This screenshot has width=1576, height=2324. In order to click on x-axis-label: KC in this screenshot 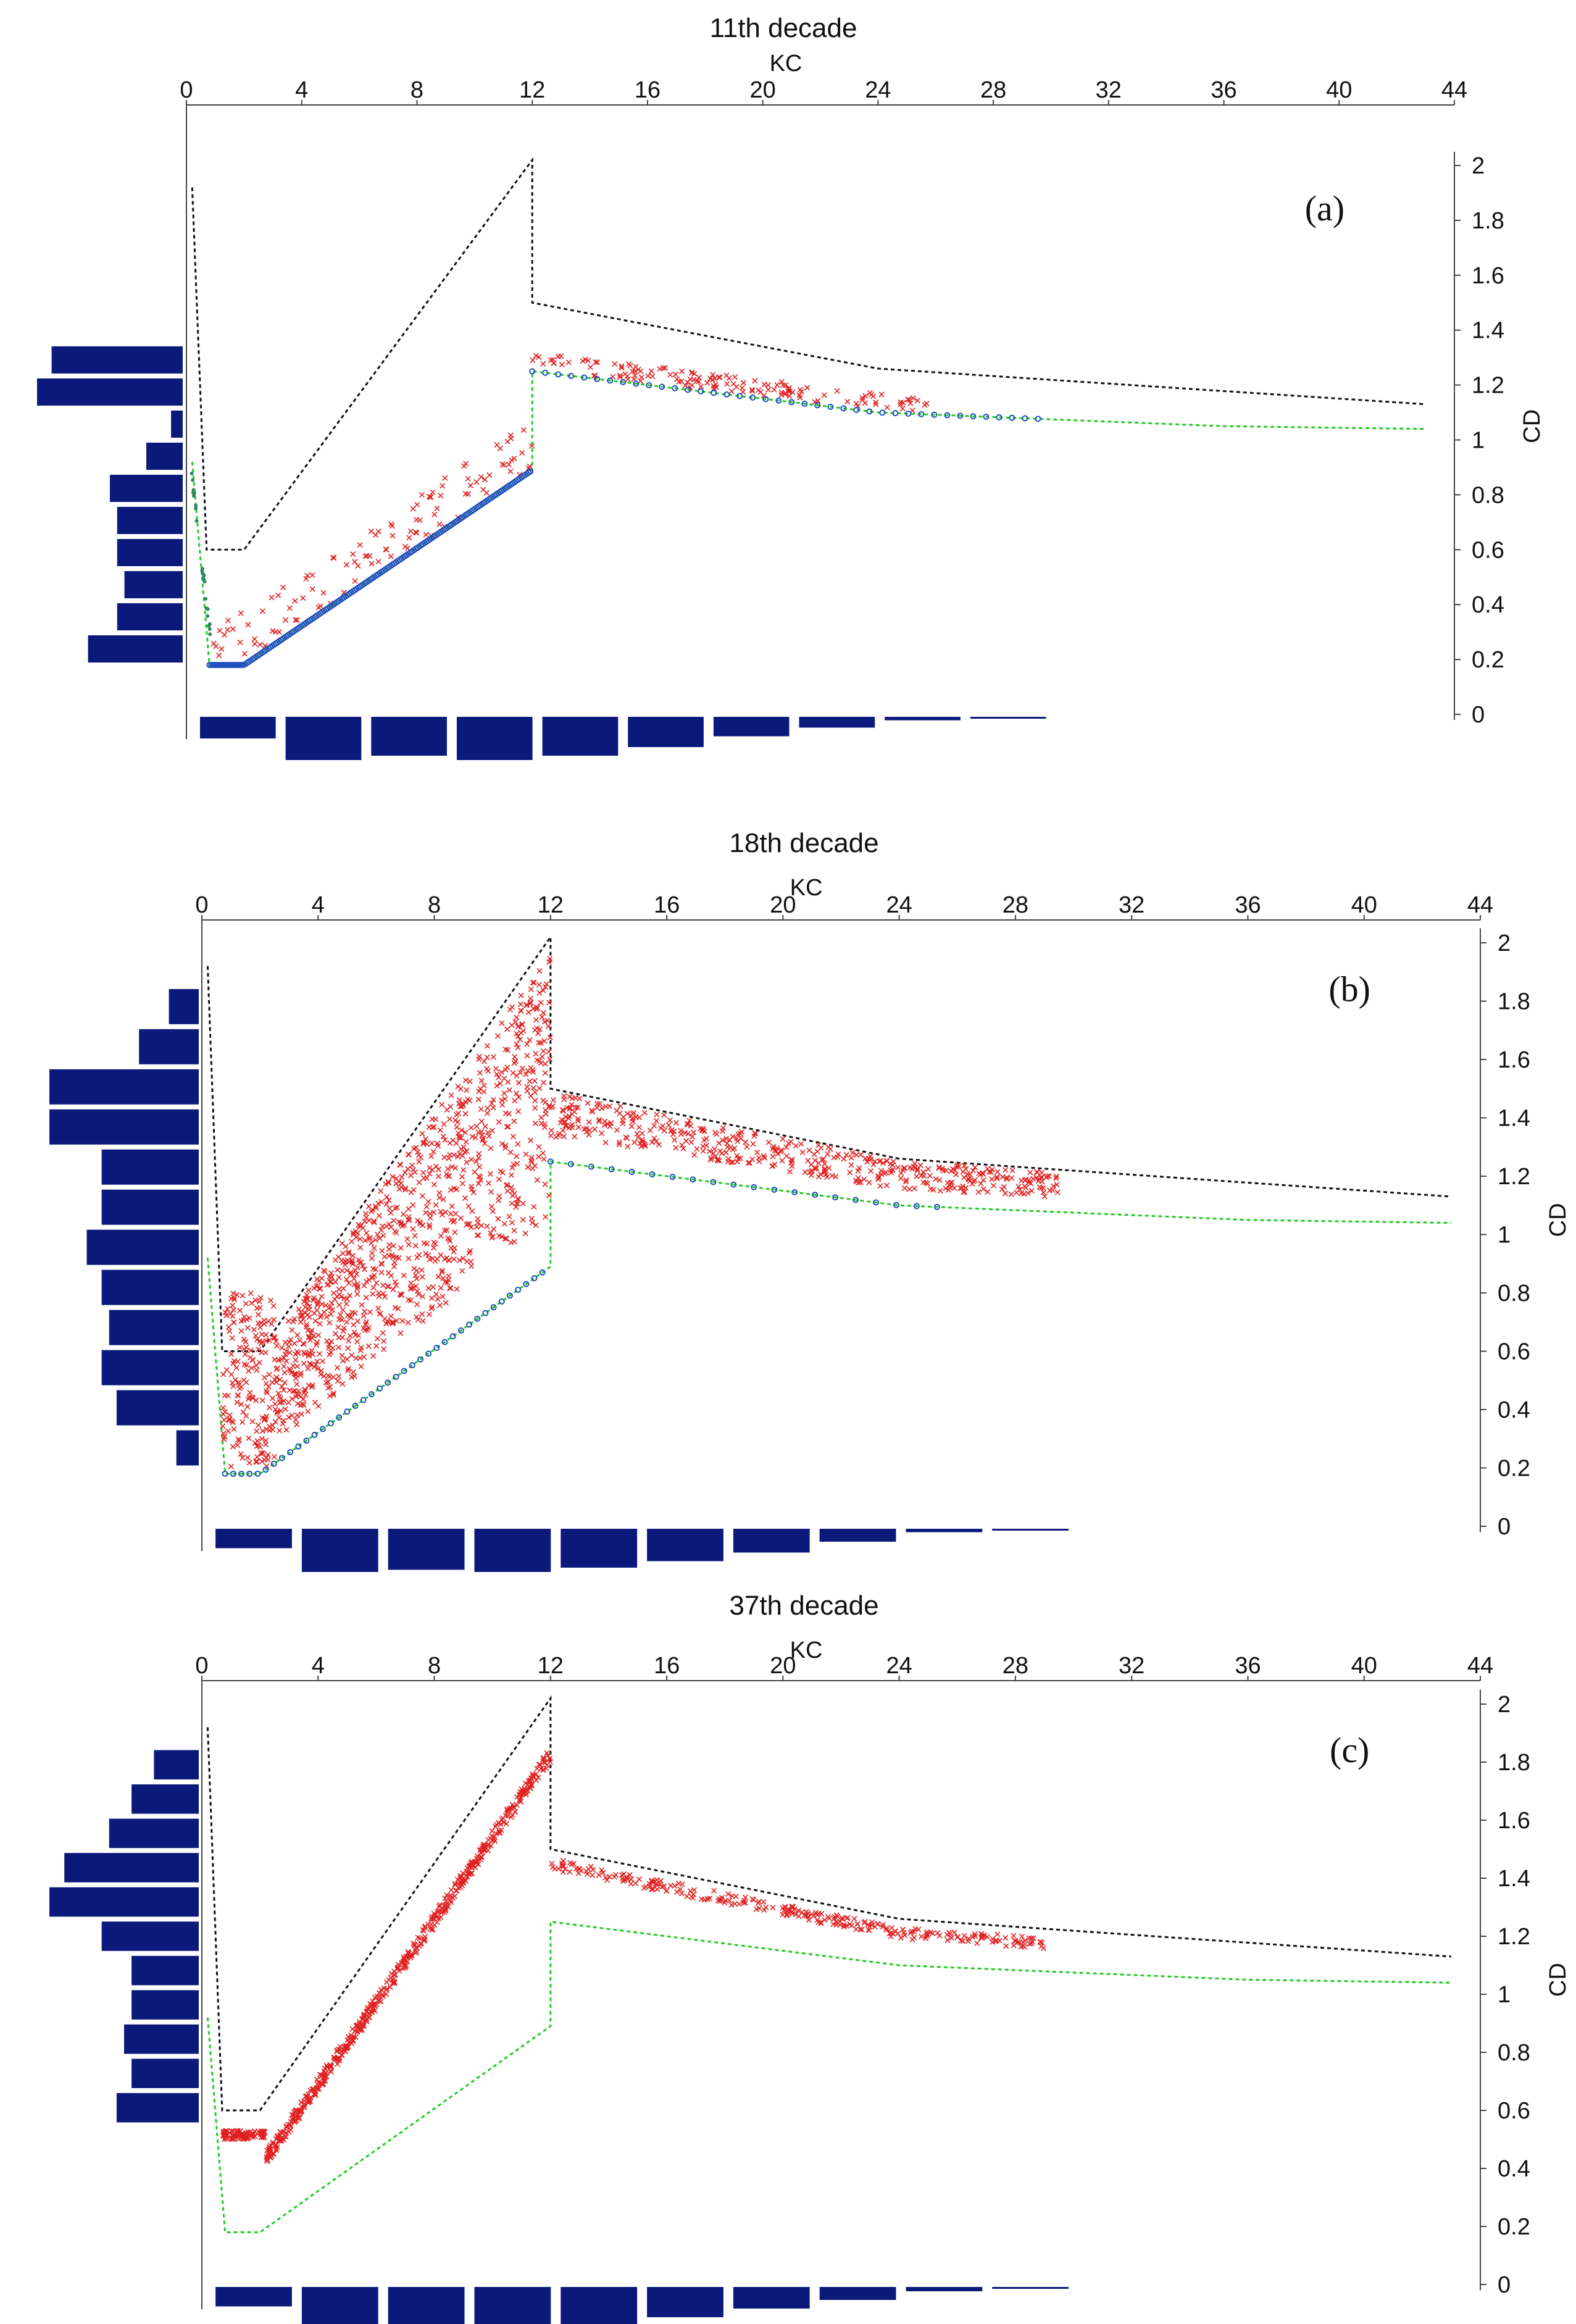, I will do `click(786, 64)`.